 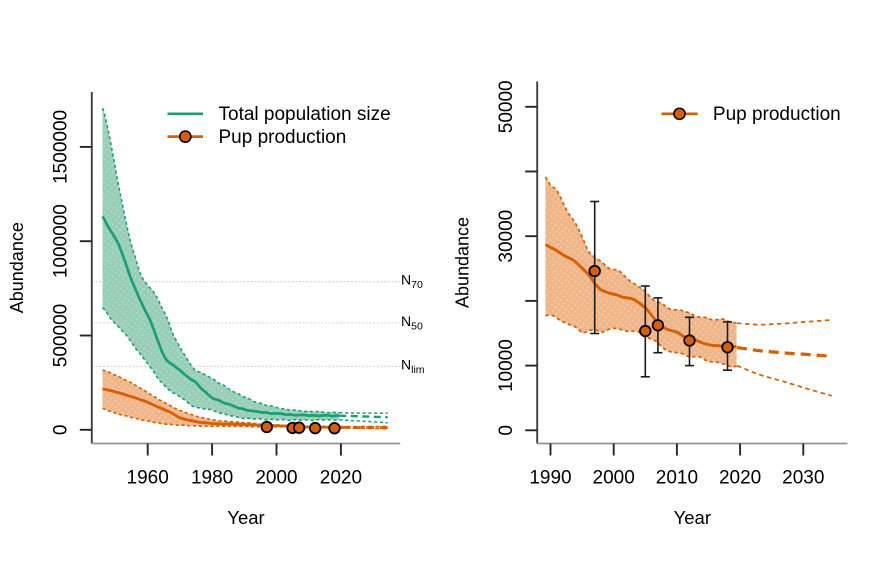 I want to click on svg-text: 2030, so click(x=803, y=478).